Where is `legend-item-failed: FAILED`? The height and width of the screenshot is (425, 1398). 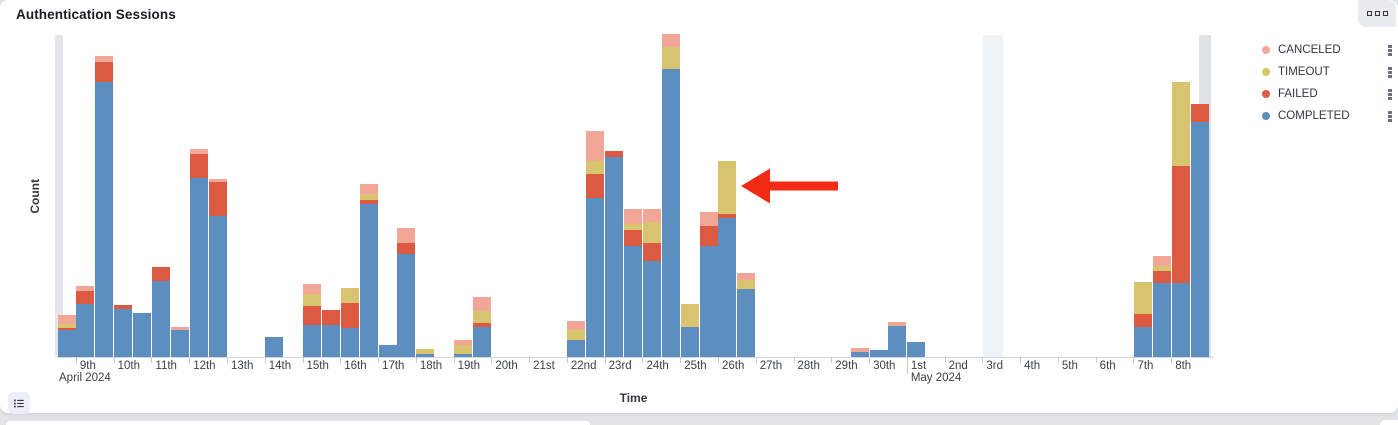 legend-item-failed: FAILED is located at coordinates (1328, 94).